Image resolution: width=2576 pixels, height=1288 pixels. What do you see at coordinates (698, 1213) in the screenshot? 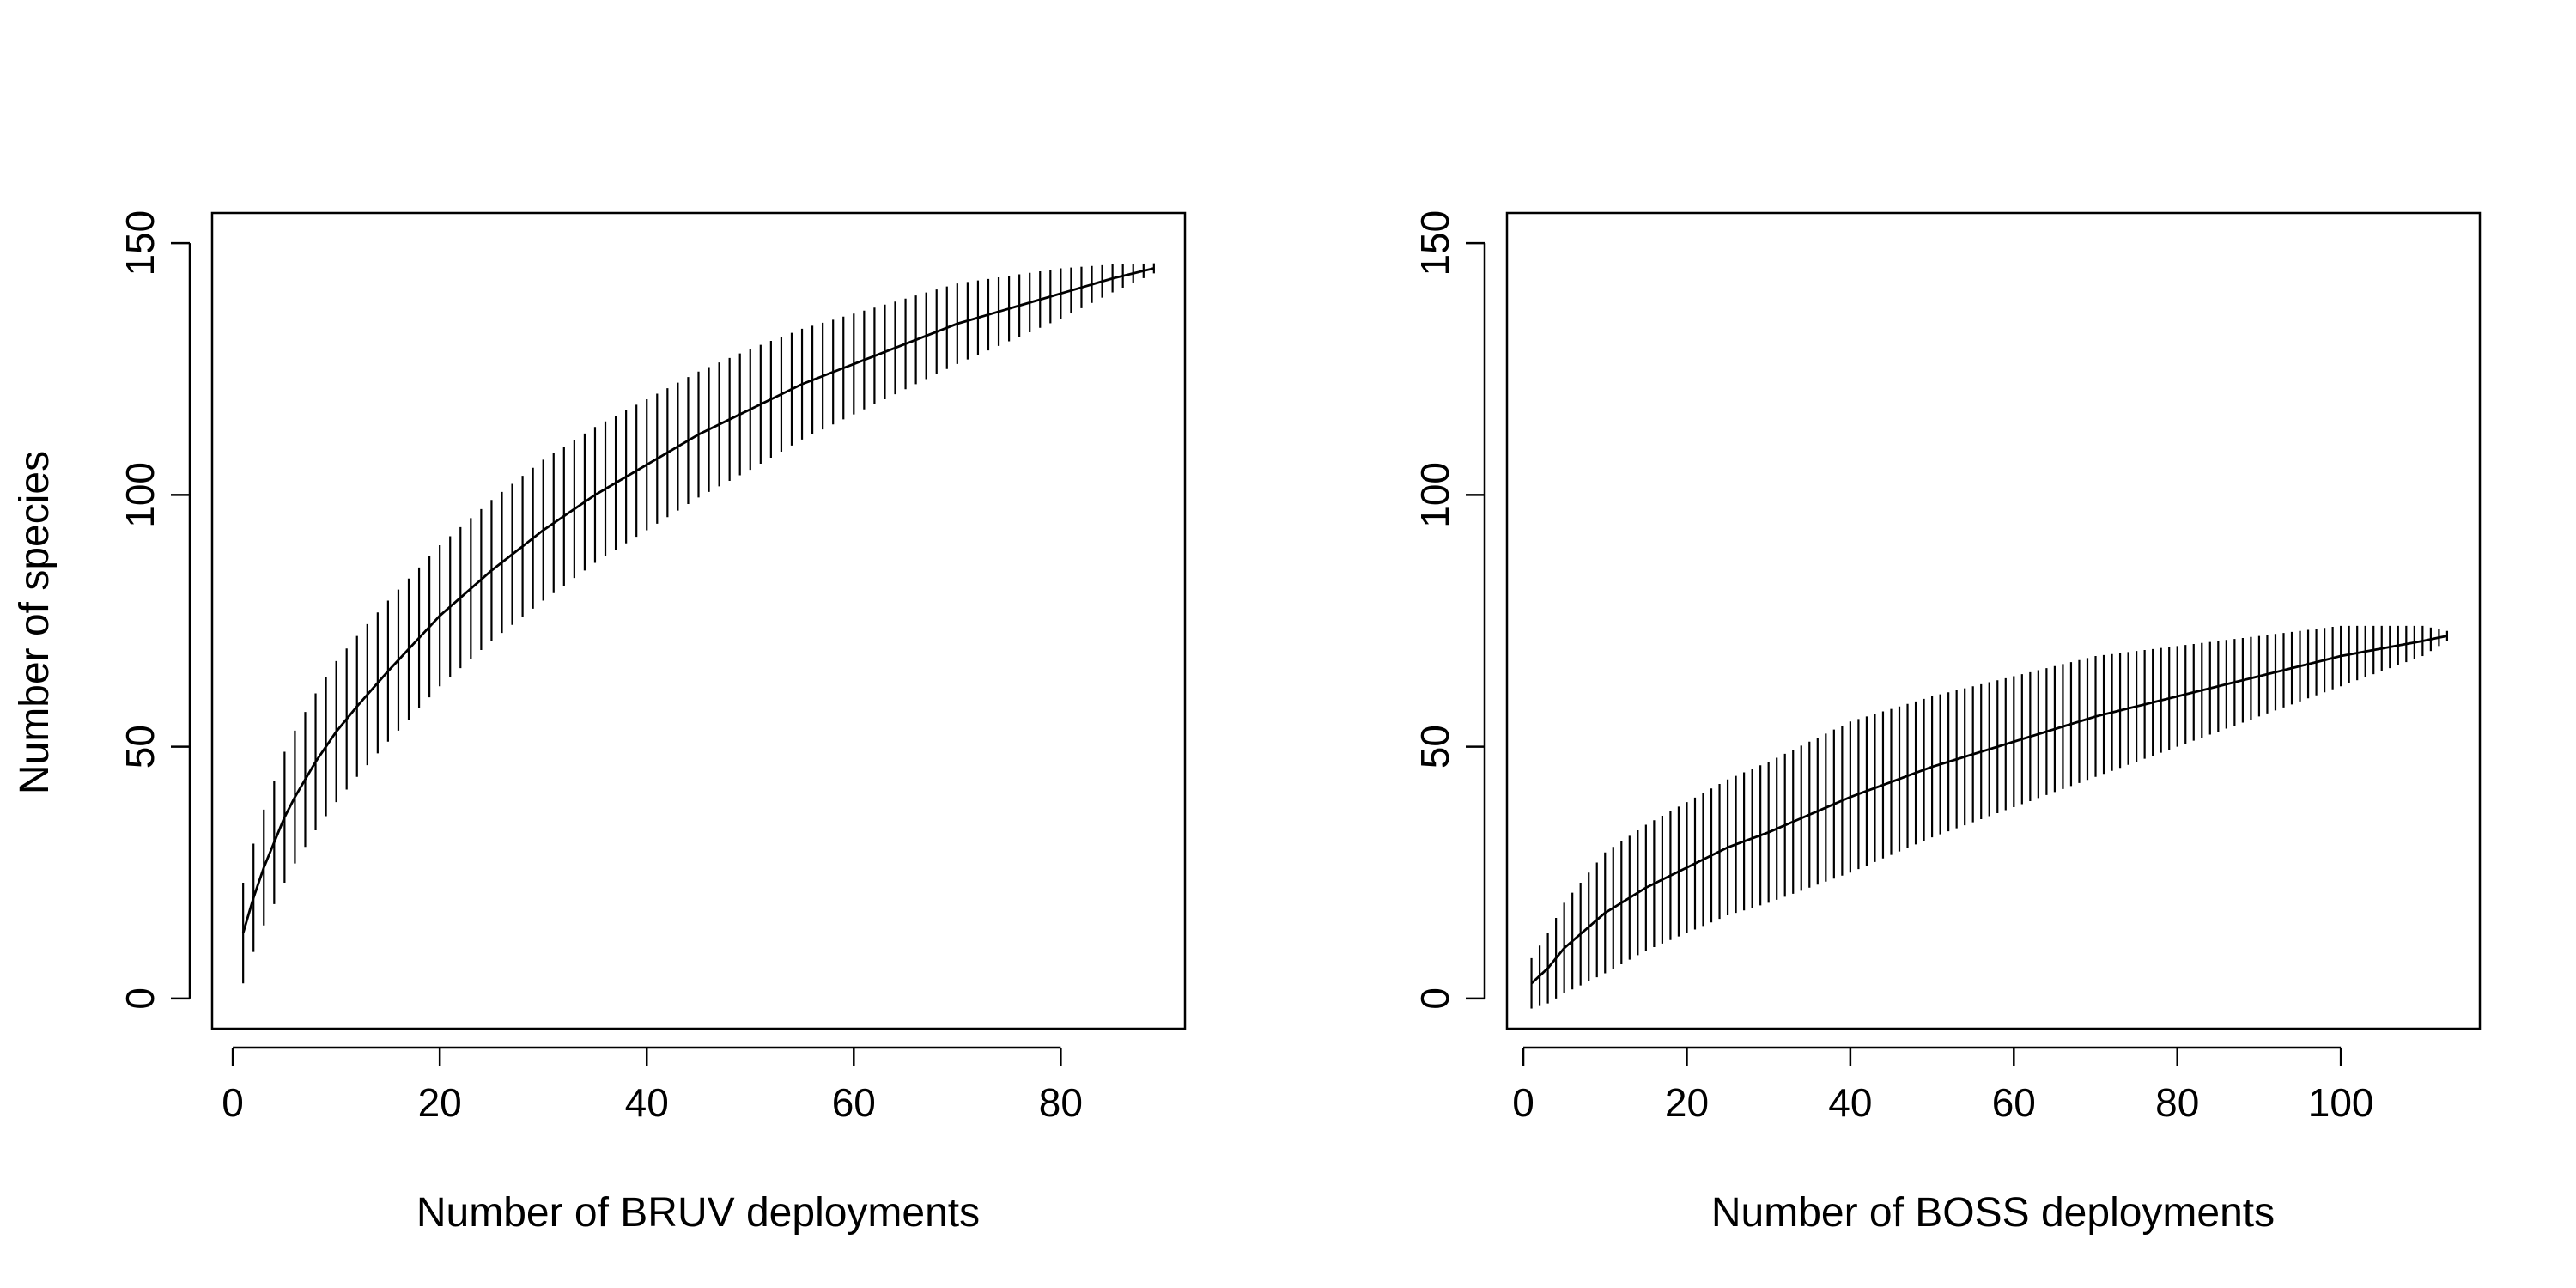
I see `bruv-x-axis-title: Number of BRUV deployments` at bounding box center [698, 1213].